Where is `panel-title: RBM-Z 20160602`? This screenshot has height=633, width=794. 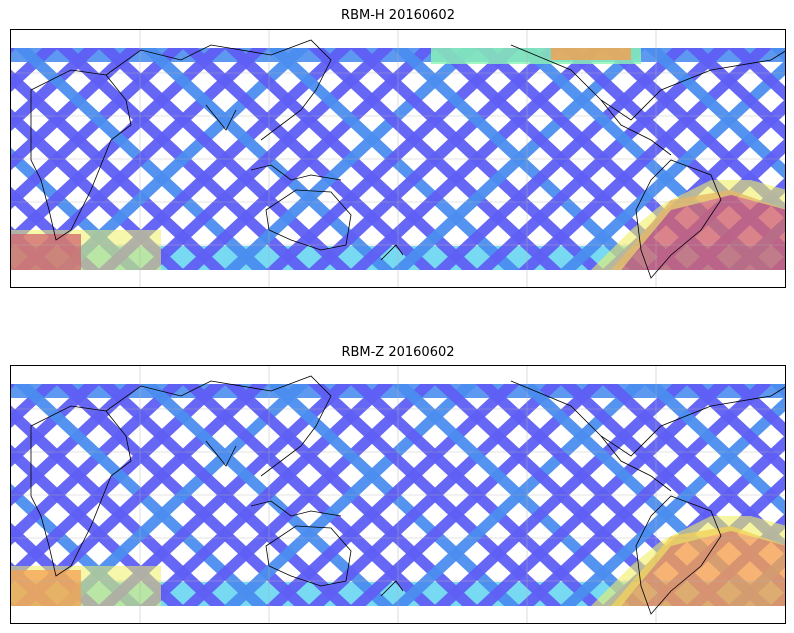 panel-title: RBM-Z 20160602 is located at coordinates (398, 352).